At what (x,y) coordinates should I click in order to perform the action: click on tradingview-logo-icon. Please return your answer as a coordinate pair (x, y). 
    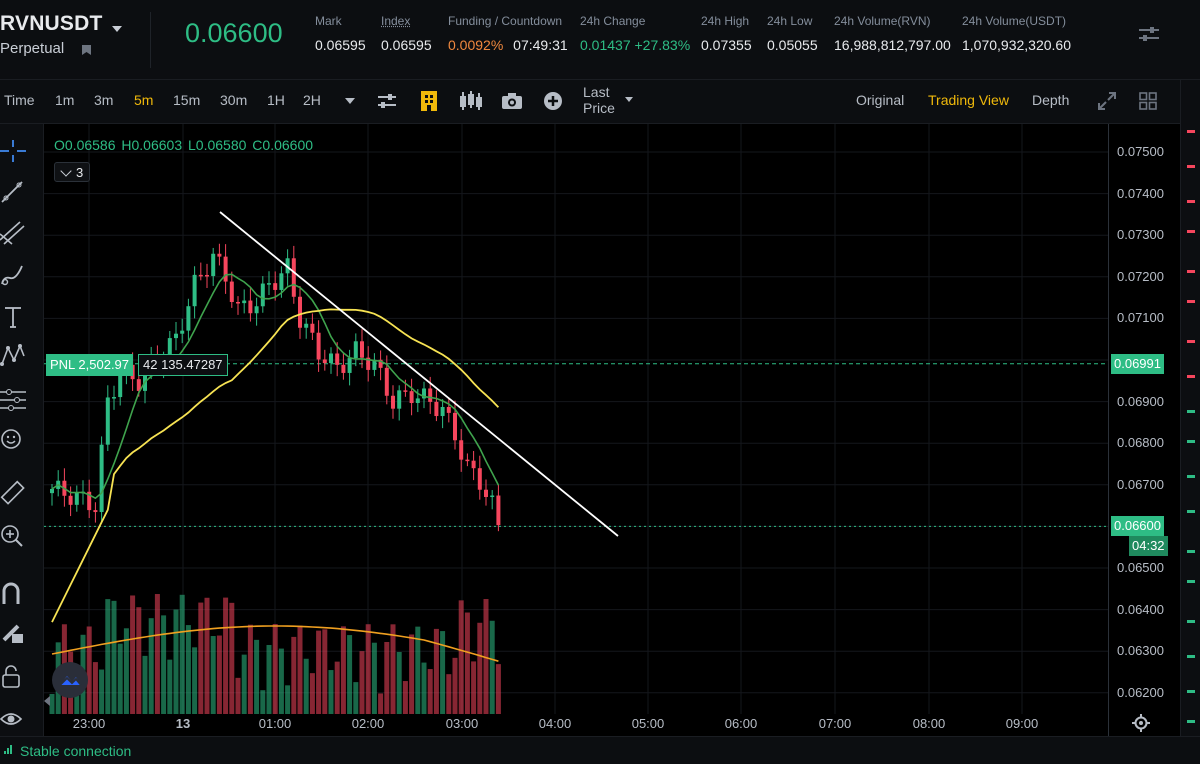
    Looking at the image, I should click on (70, 680).